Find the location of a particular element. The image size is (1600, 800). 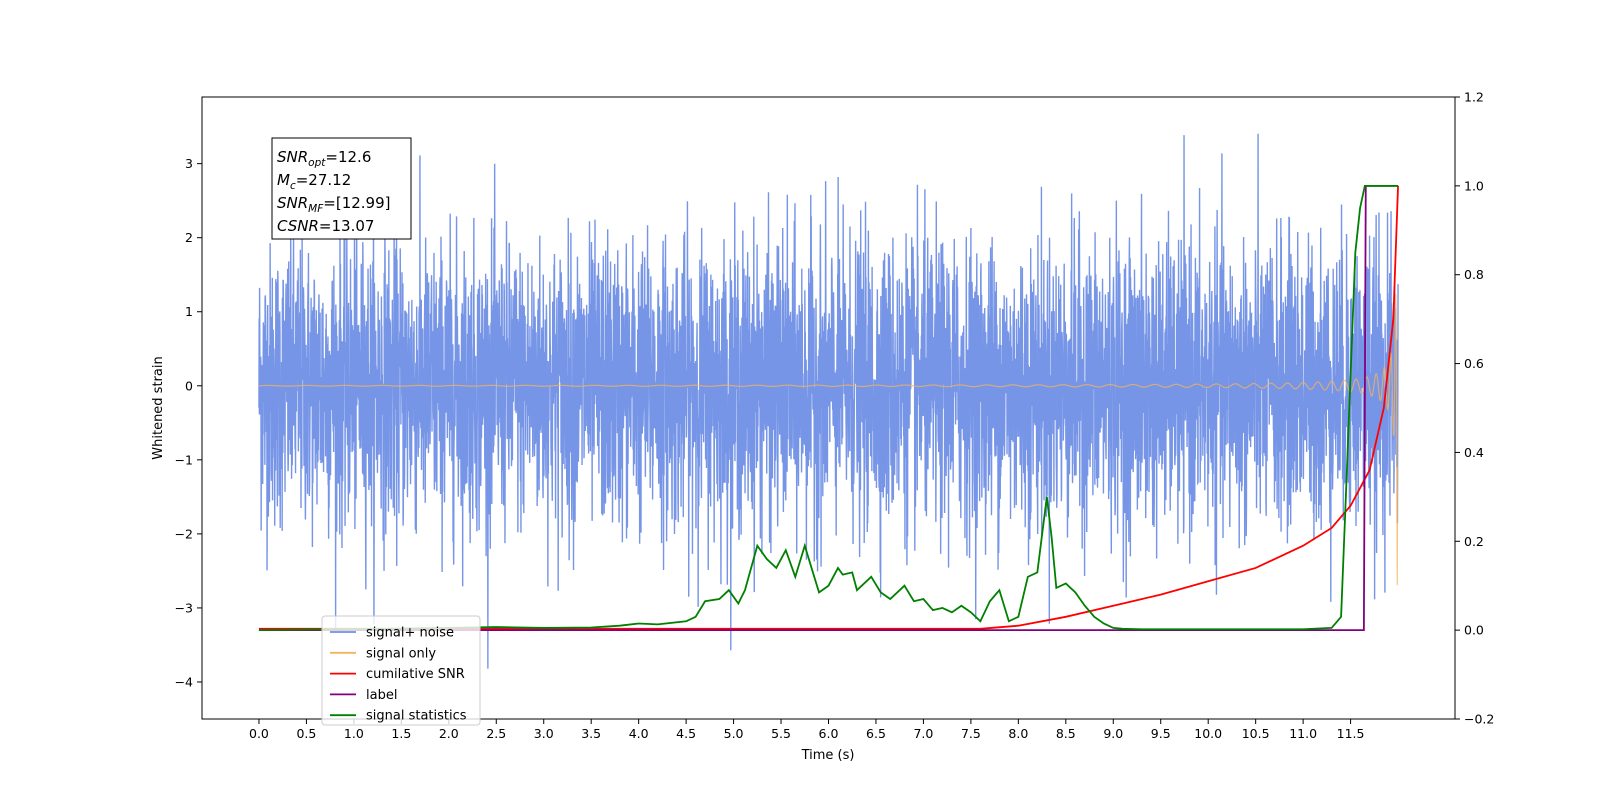

x-tick-label: 7.0 is located at coordinates (923, 733).